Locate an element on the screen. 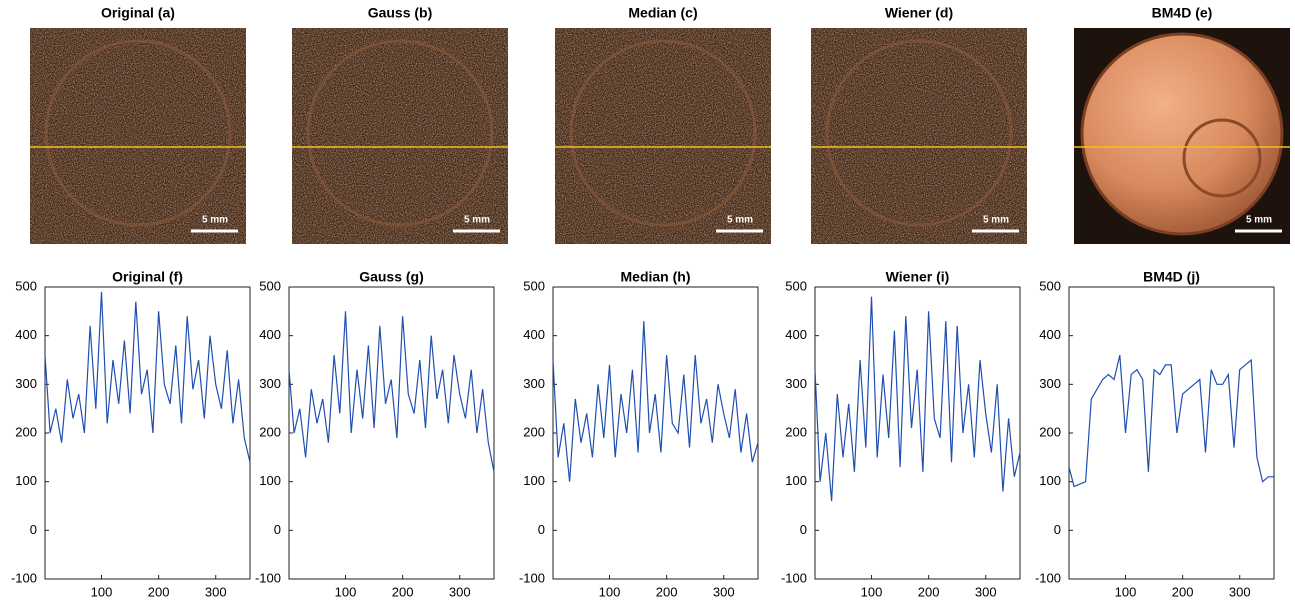 The image size is (1295, 608). image-title: Original (a) is located at coordinates (138, 13).